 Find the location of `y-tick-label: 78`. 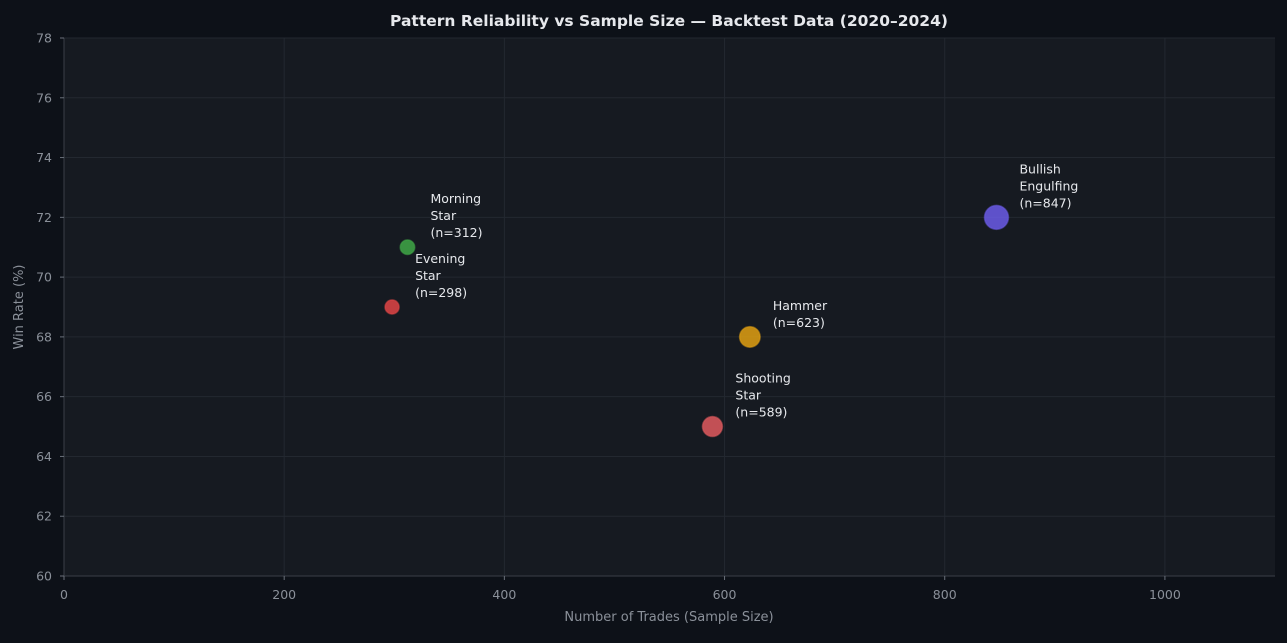

y-tick-label: 78 is located at coordinates (44, 38).